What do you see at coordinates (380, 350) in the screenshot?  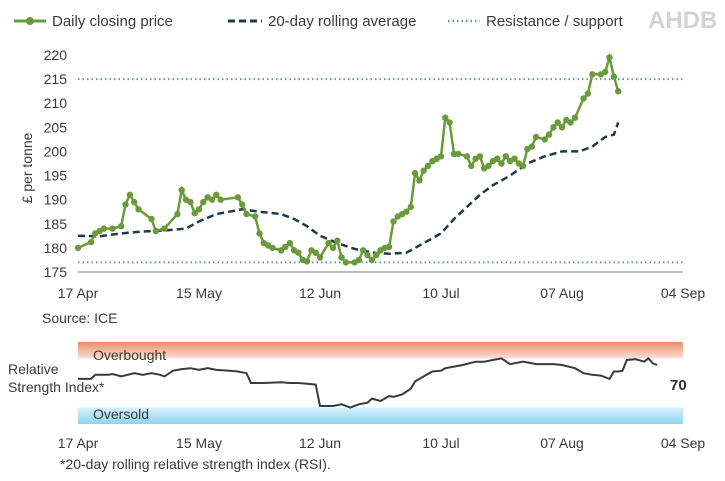 I see `overbought-band` at bounding box center [380, 350].